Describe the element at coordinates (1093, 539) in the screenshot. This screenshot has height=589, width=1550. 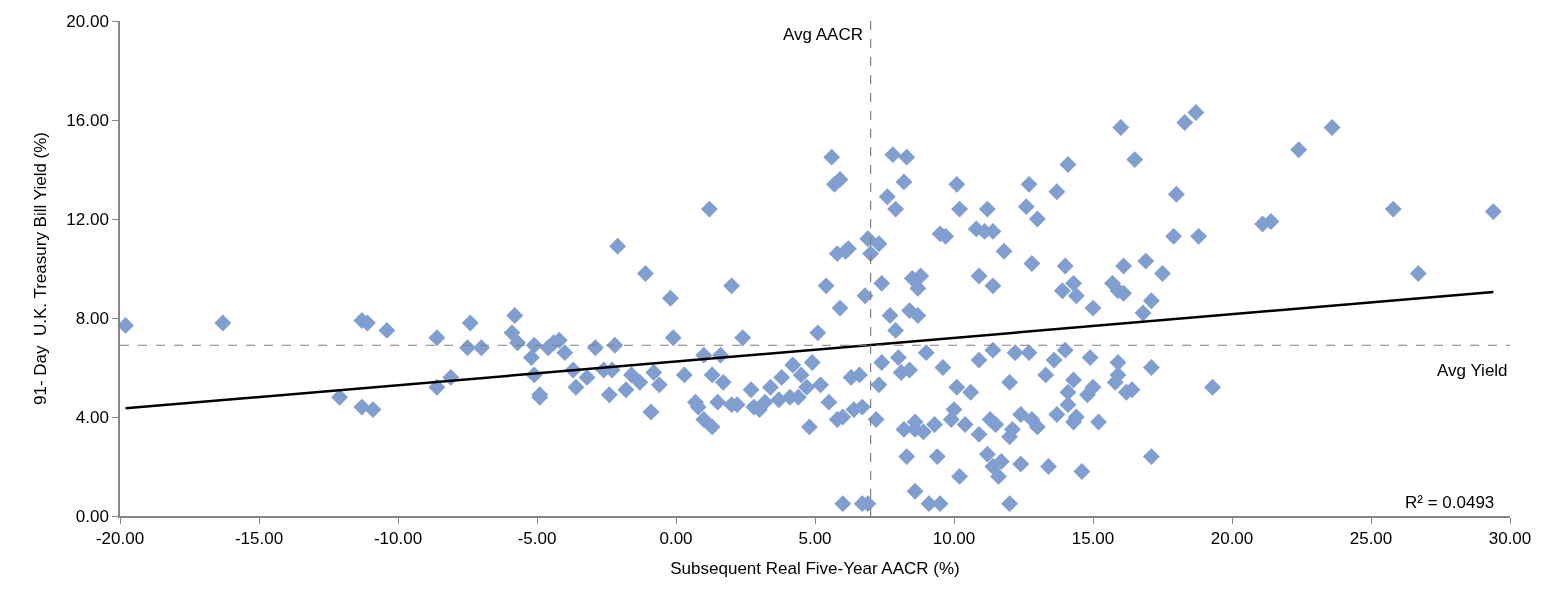
I see `x-tick-label: 15.00` at that location.